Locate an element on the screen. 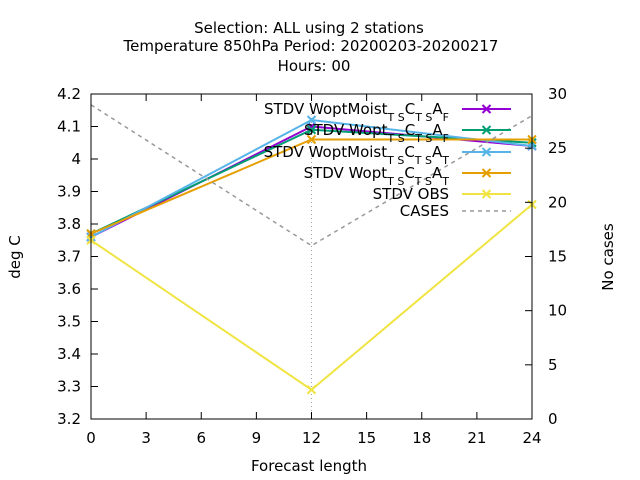 The image size is (640, 480). legend-label: STDV OBS is located at coordinates (411, 194).